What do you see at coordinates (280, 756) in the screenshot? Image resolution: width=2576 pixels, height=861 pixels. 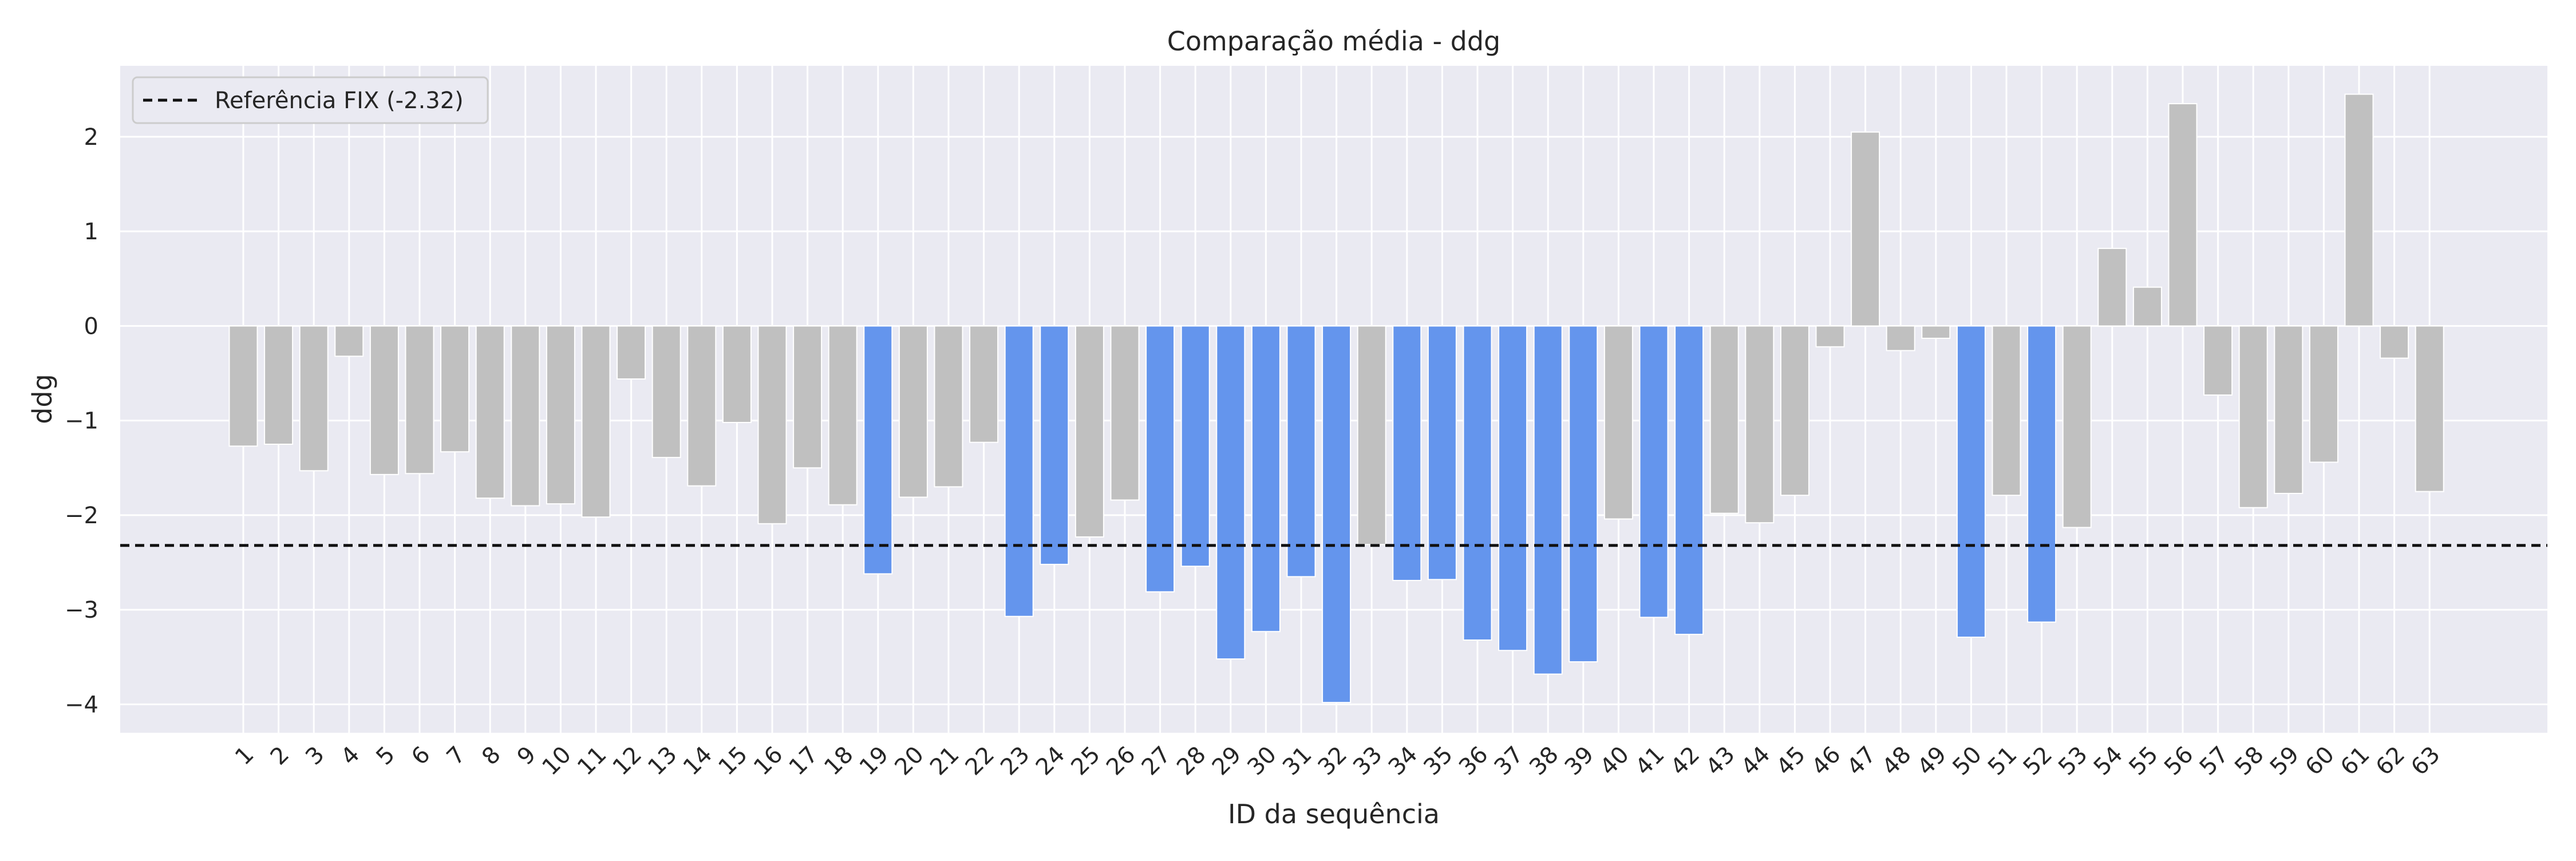 I see `x-tick-label: 2` at bounding box center [280, 756].